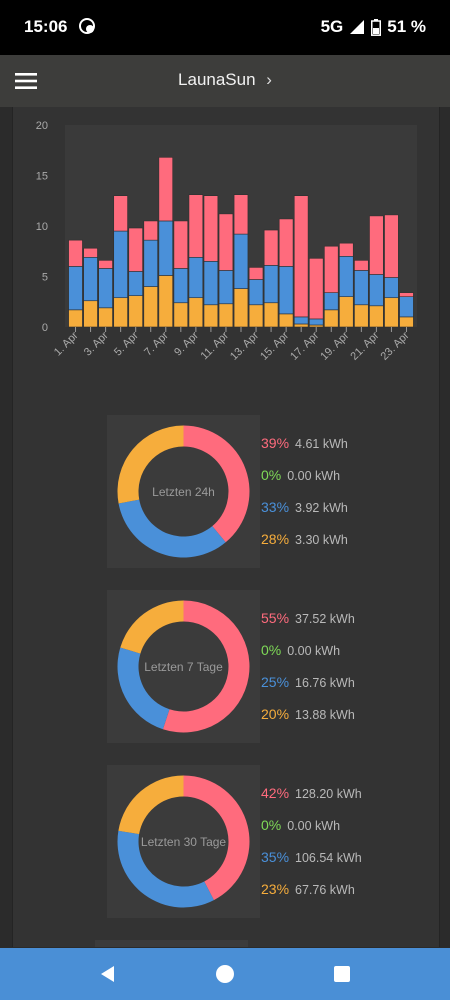 This screenshot has width=450, height=1000. Describe the element at coordinates (225, 974) in the screenshot. I see `home-icon` at that location.